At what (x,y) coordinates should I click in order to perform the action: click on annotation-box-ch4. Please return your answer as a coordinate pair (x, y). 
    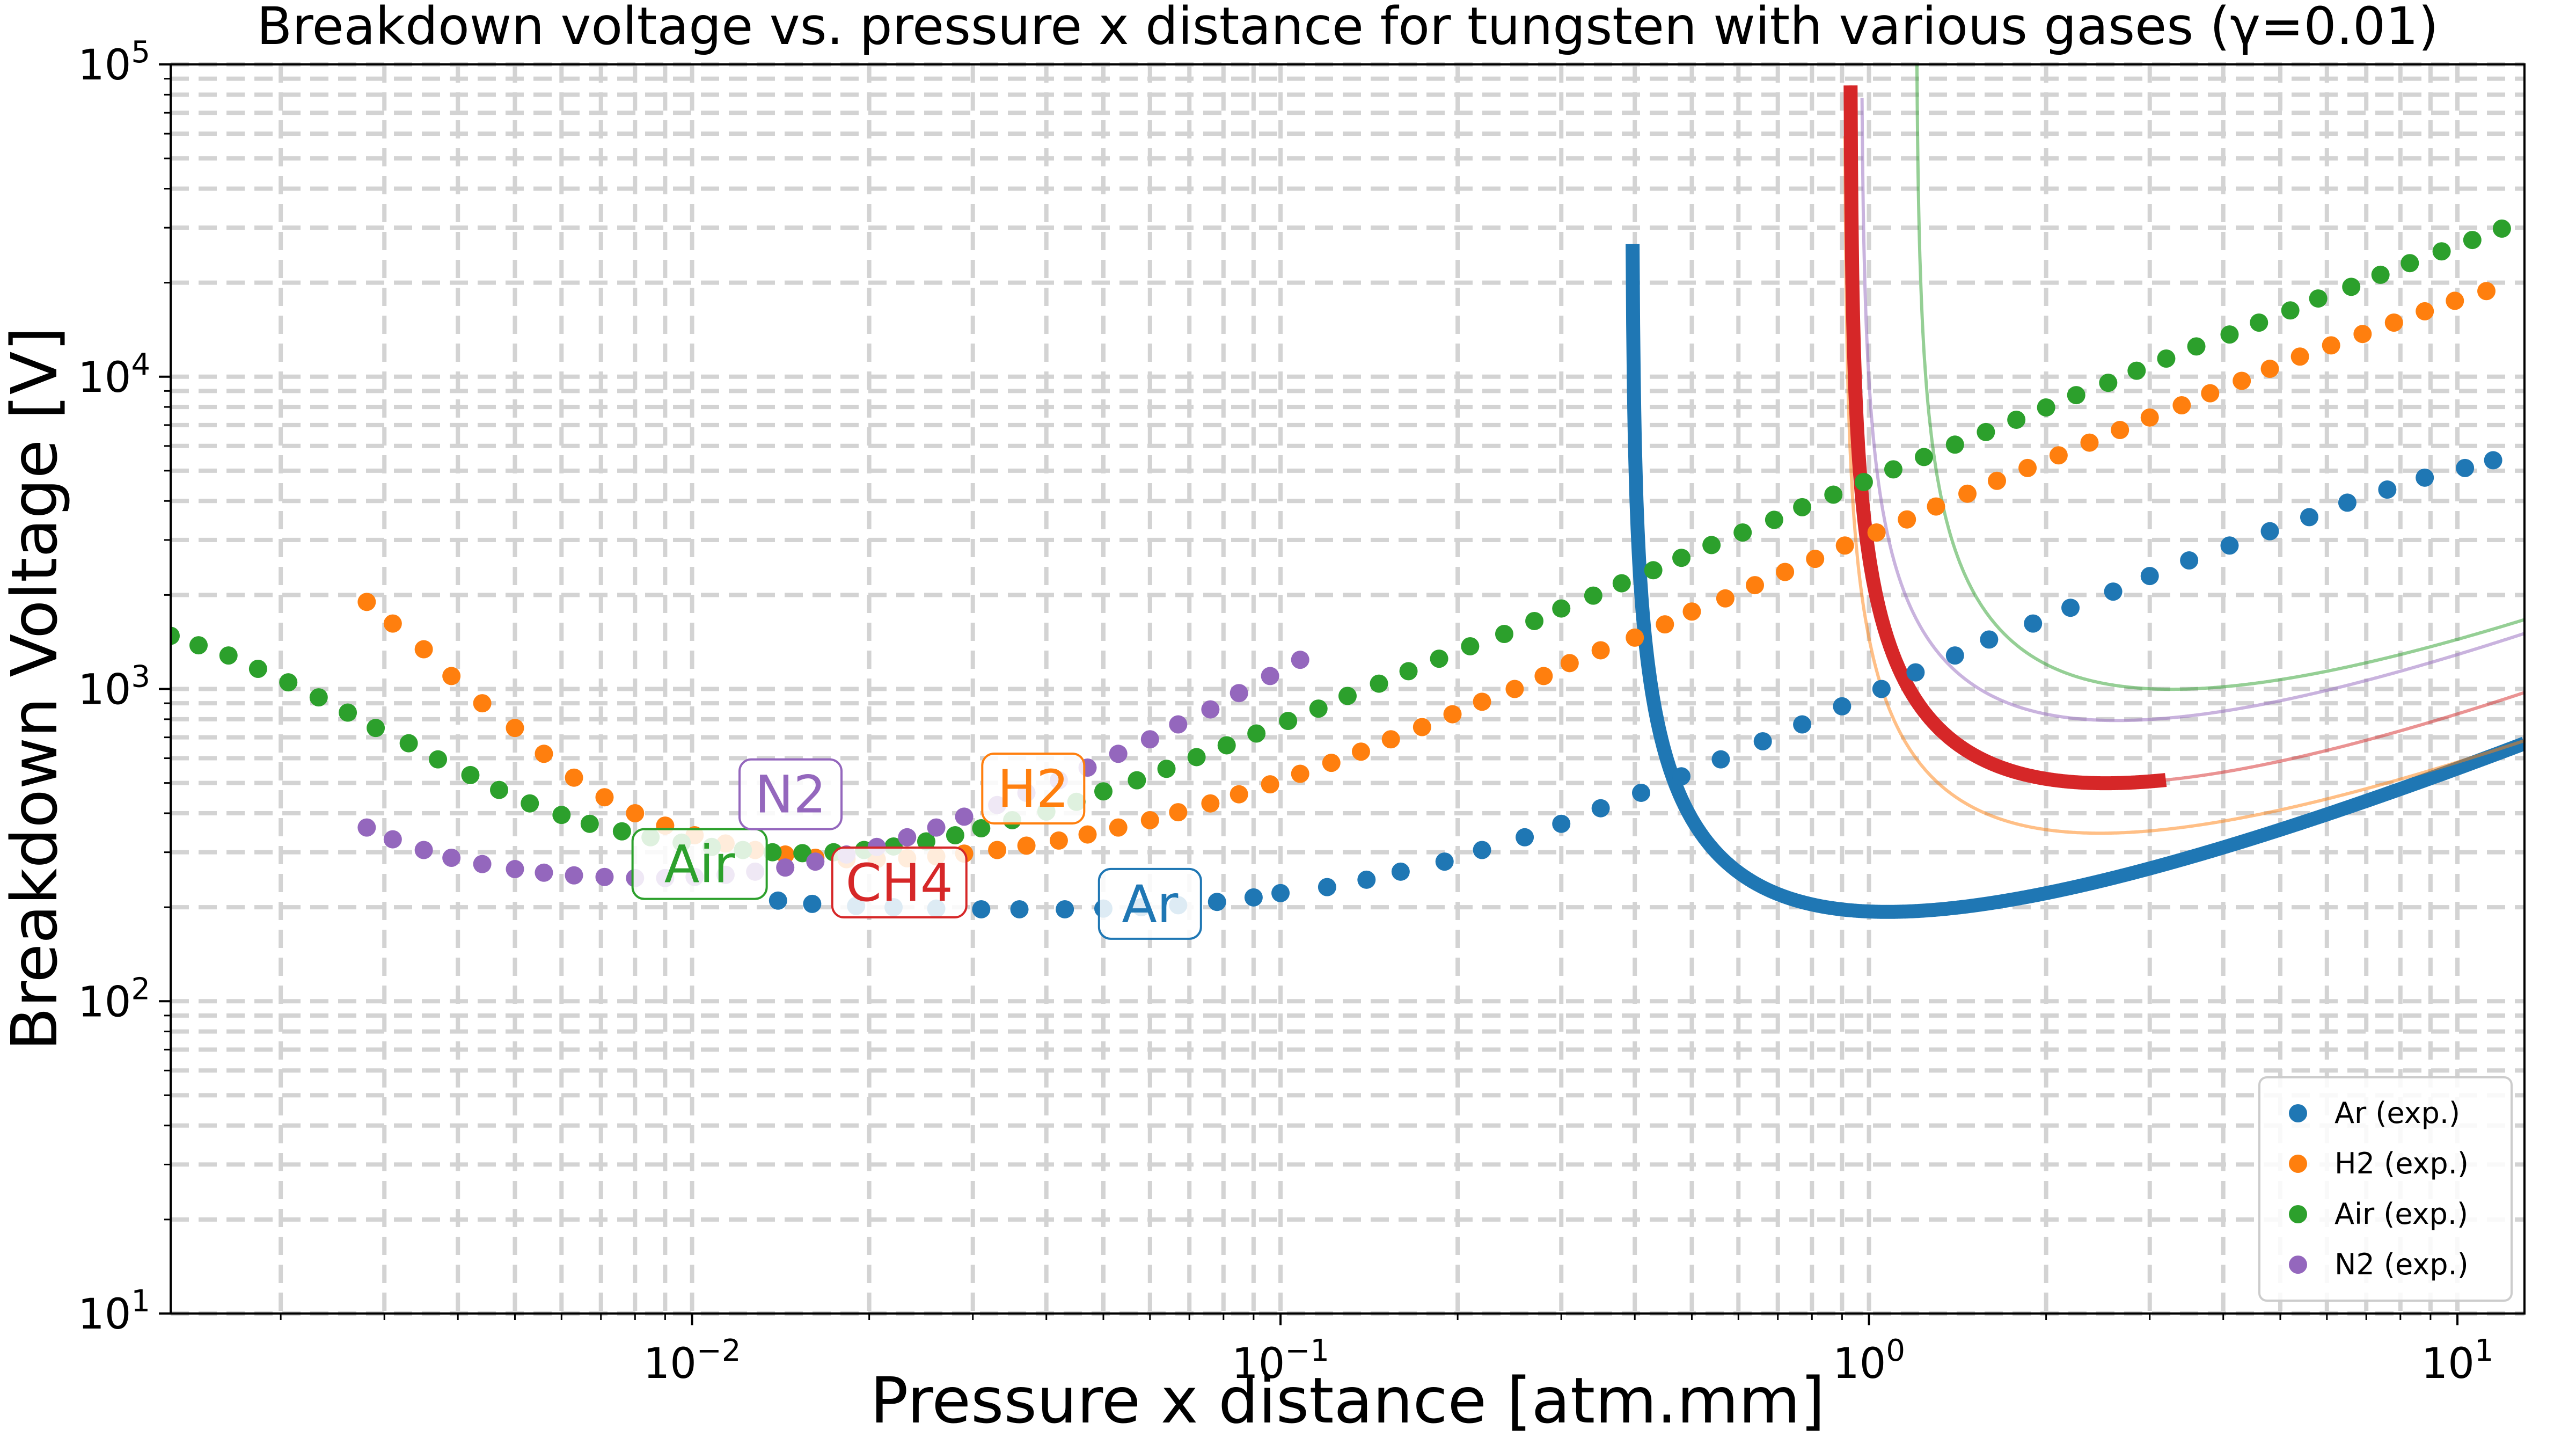
    Looking at the image, I should click on (899, 883).